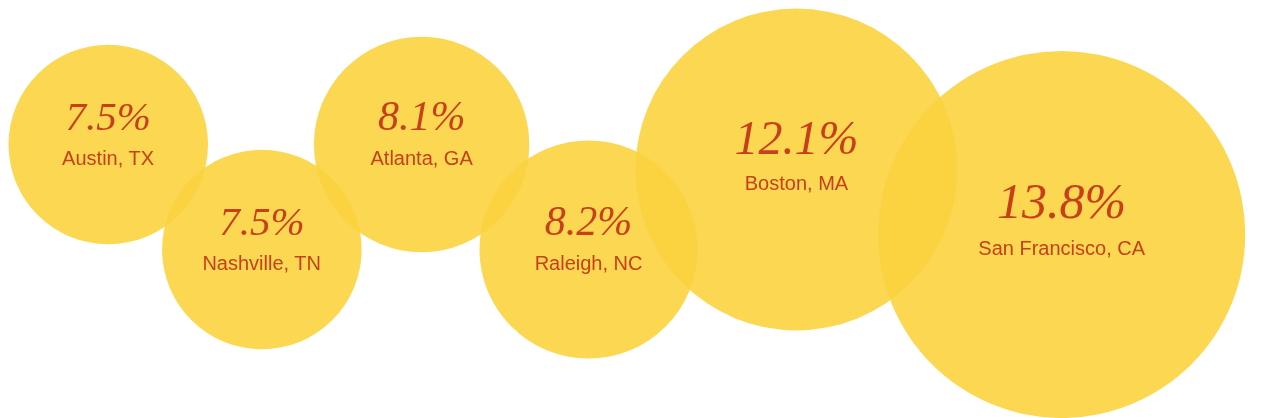 This screenshot has height=418, width=1264. What do you see at coordinates (422, 157) in the screenshot?
I see `category-label: Atlanta, GA` at bounding box center [422, 157].